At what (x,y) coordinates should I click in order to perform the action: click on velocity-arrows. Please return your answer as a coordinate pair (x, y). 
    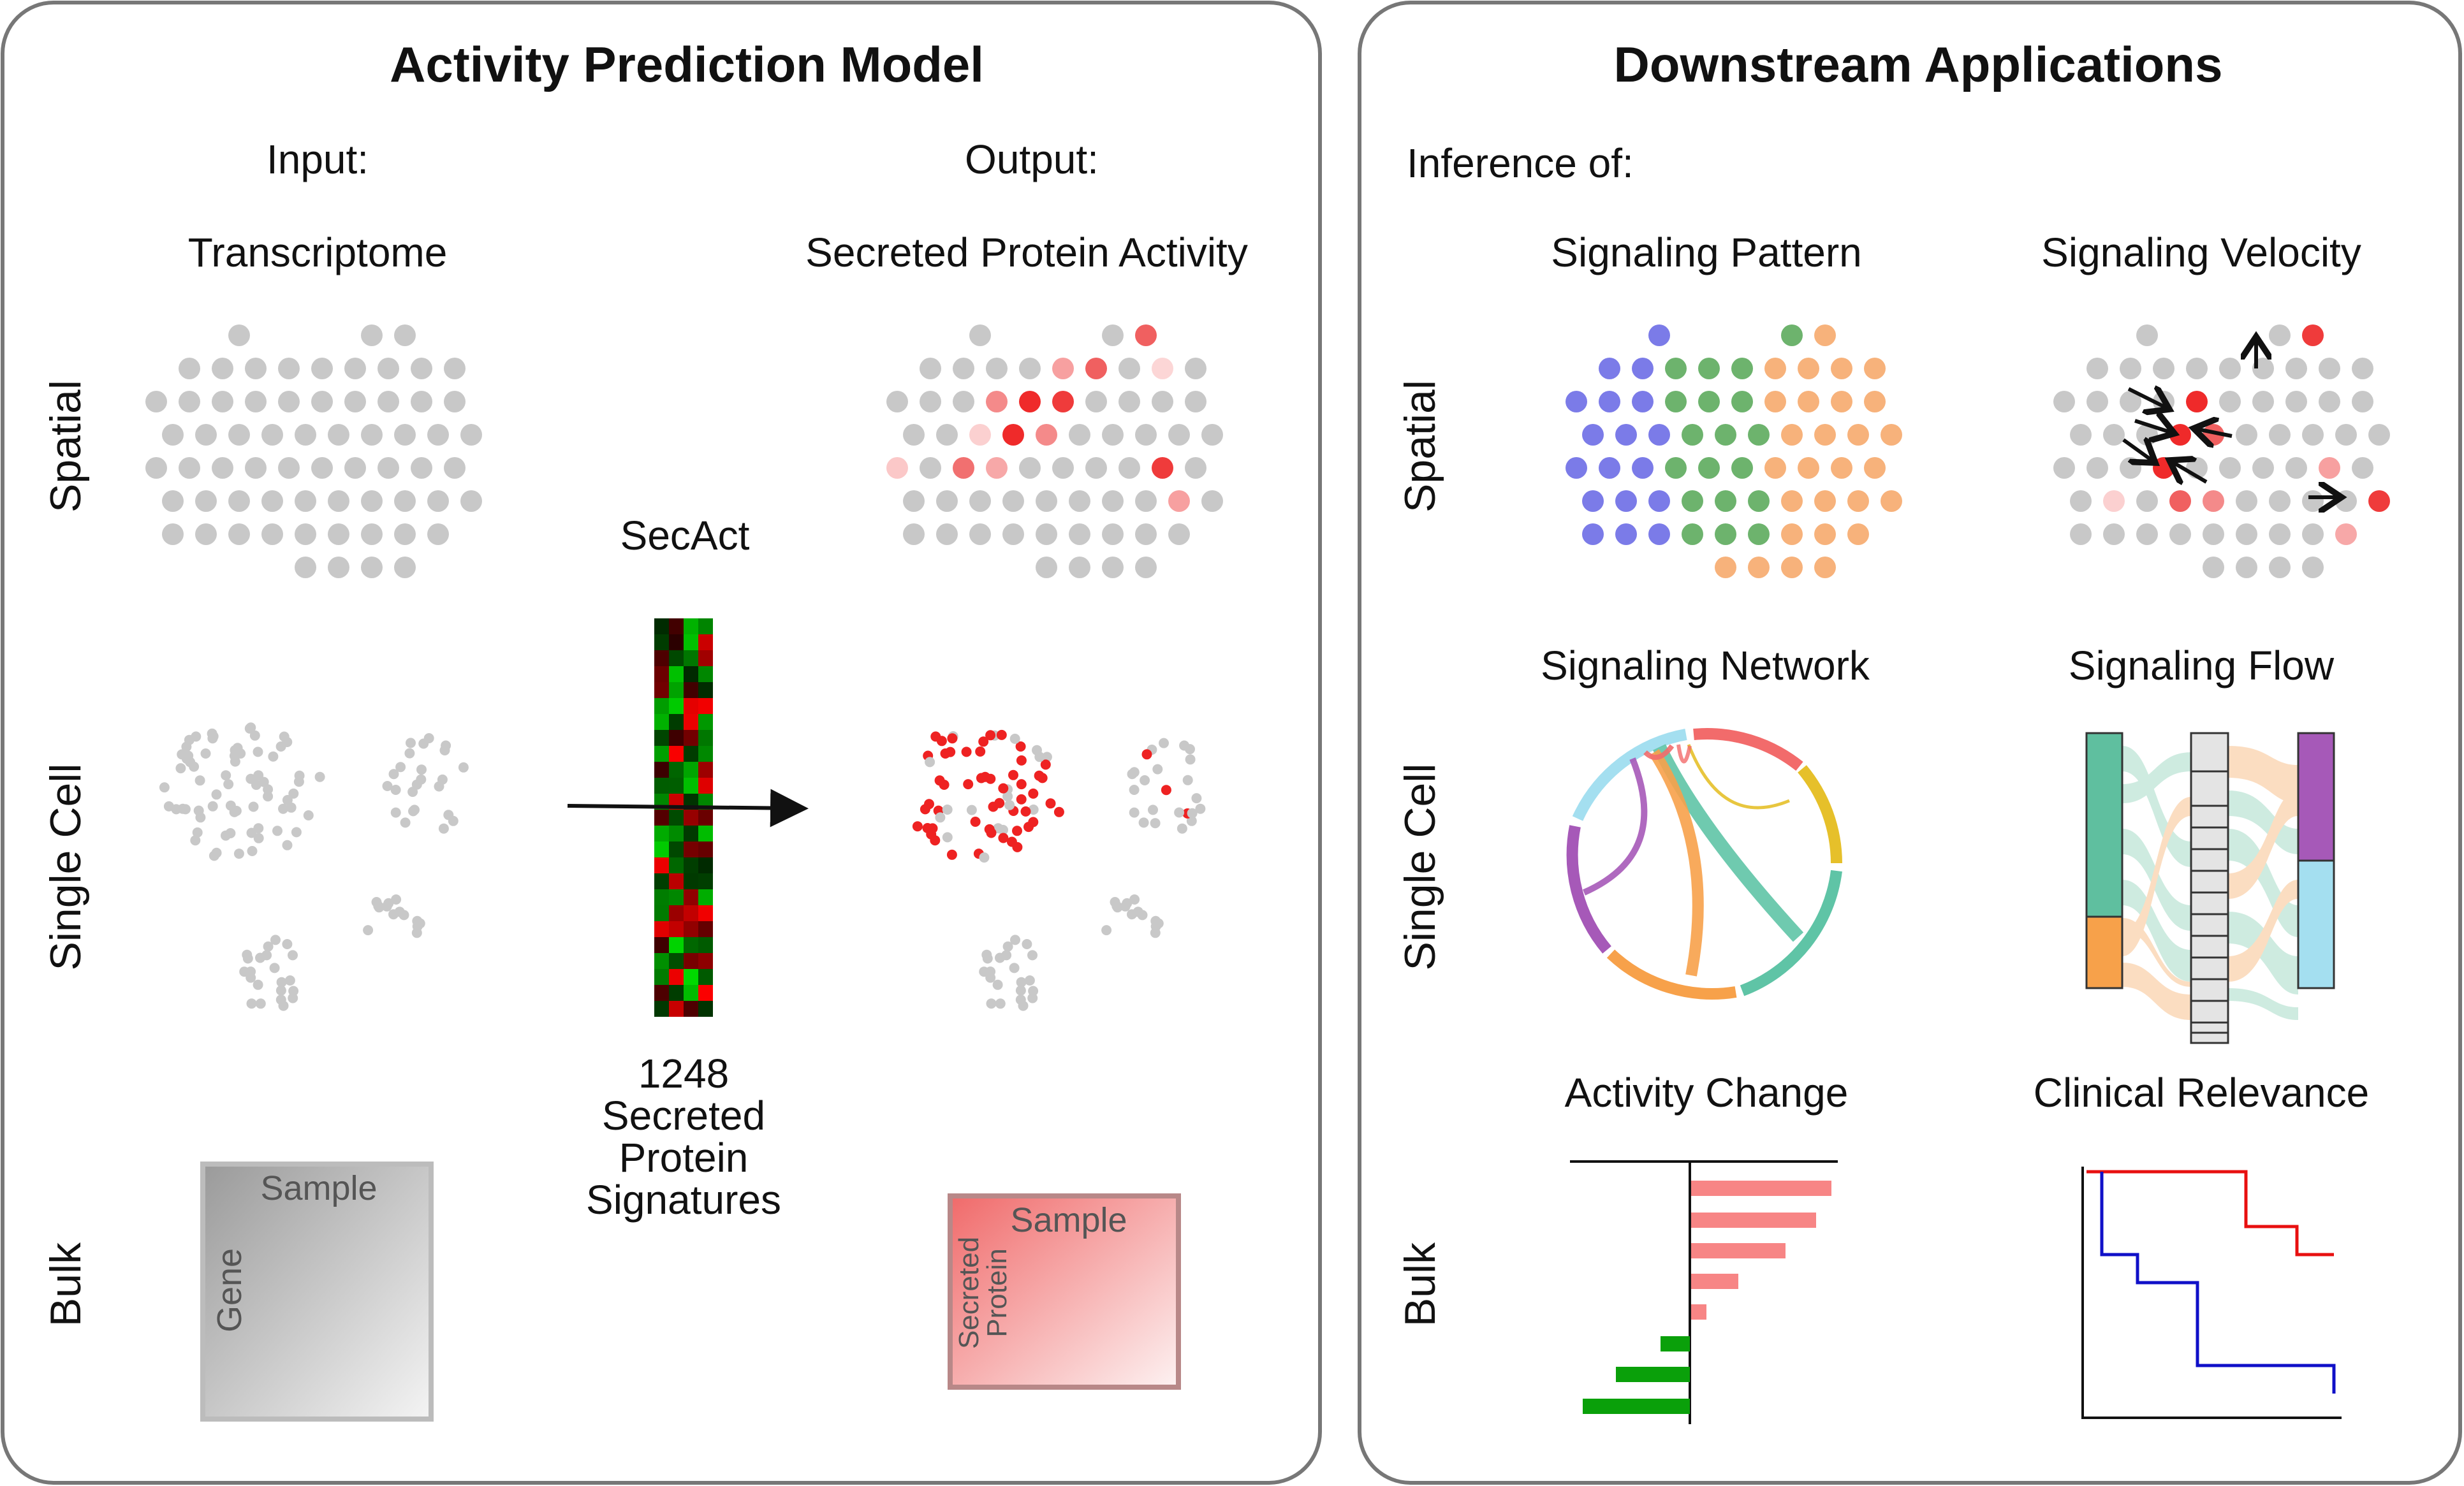
    Looking at the image, I should click on (2232, 417).